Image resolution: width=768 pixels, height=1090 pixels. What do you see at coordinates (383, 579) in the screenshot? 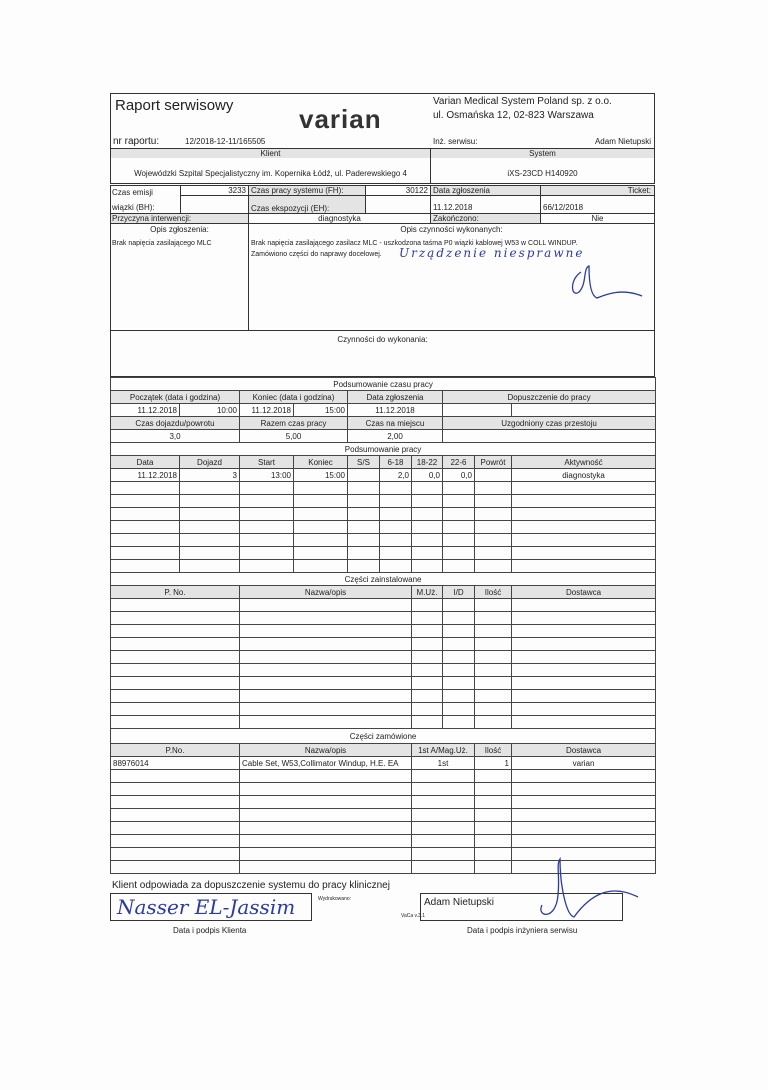
I see `installed-parts-title: Części zainstalowane` at bounding box center [383, 579].